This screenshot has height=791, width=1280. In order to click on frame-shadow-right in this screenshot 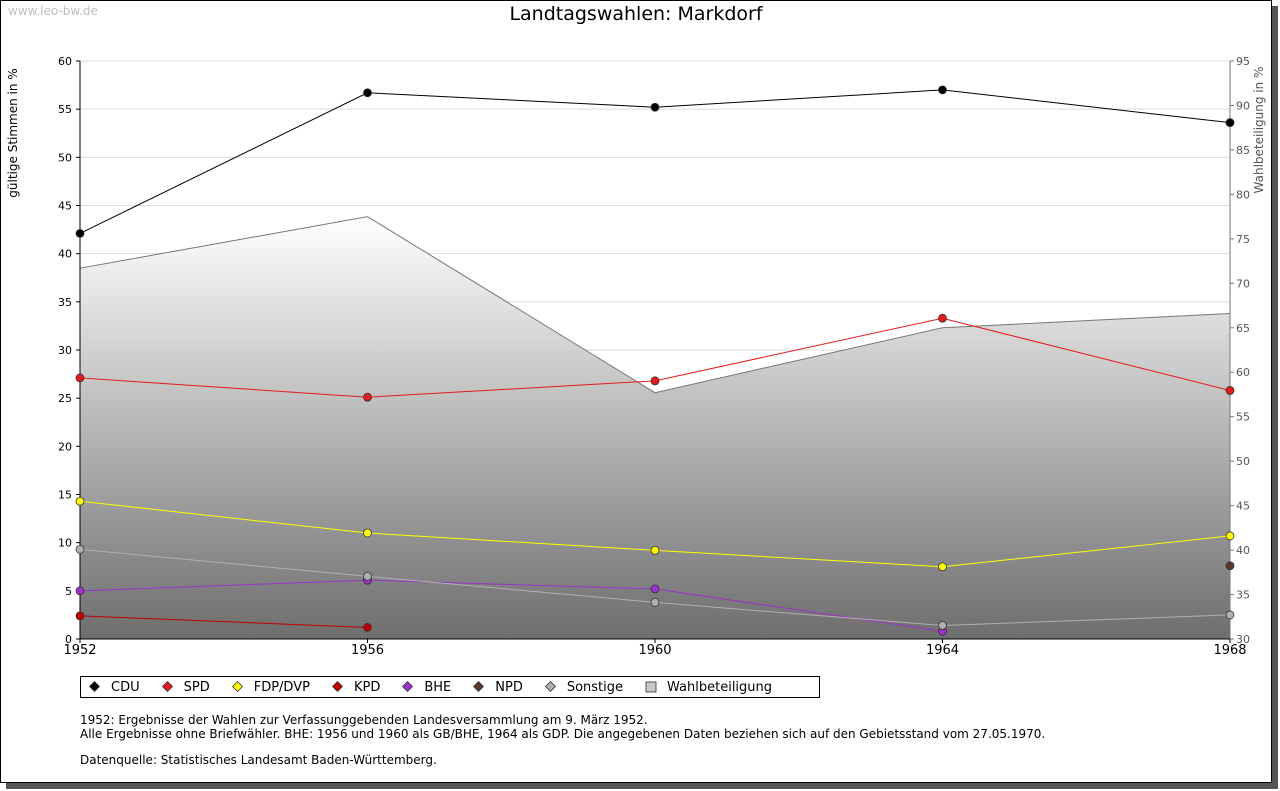, I will do `click(1275, 396)`.